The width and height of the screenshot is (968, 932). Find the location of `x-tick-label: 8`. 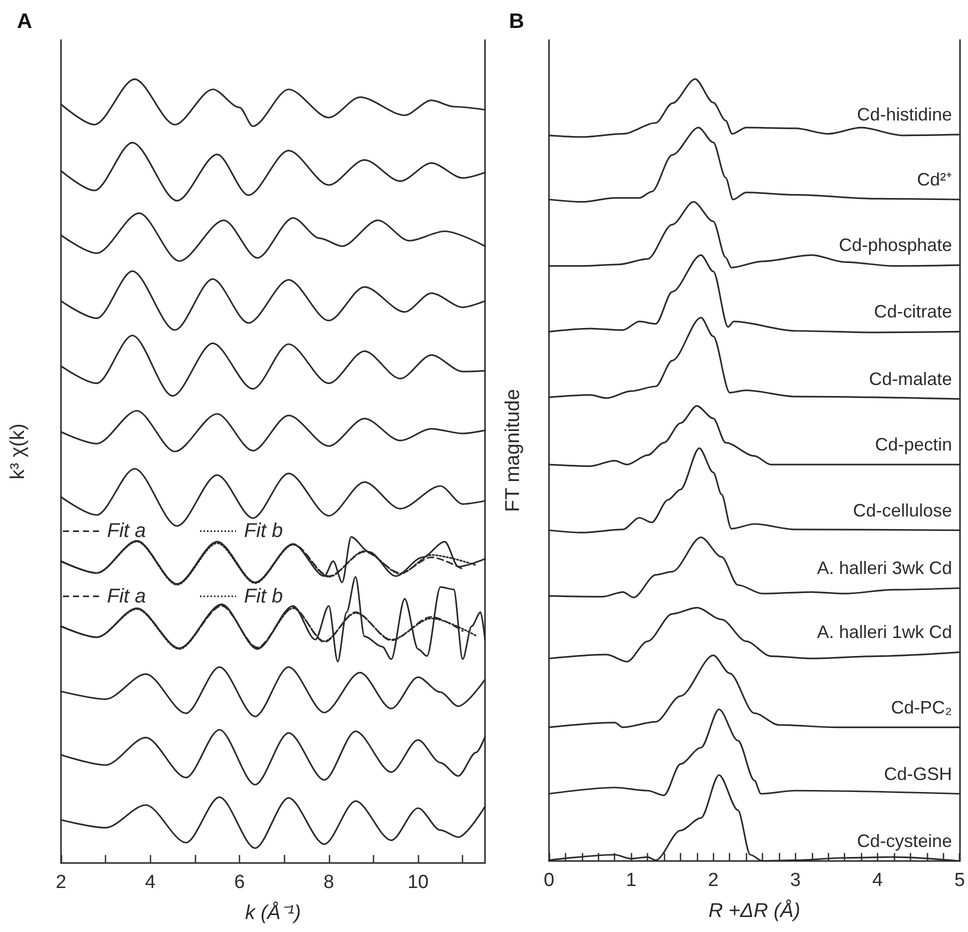

x-tick-label: 8 is located at coordinates (329, 882).